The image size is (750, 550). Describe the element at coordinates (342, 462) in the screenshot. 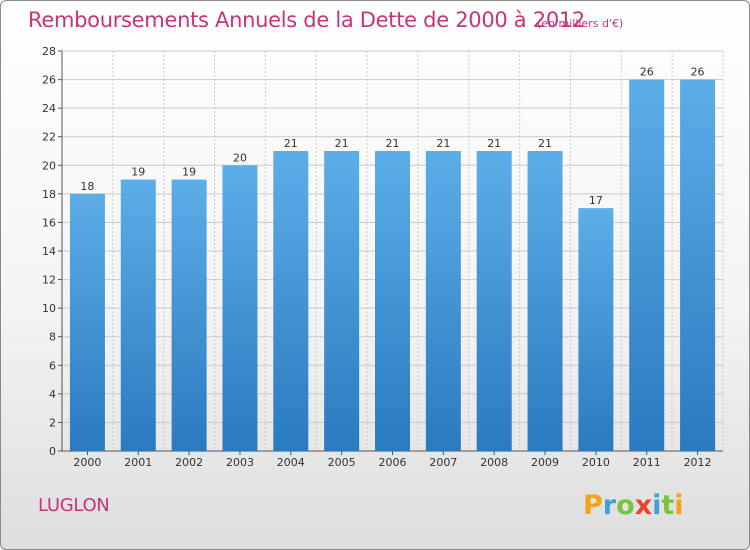

I see `x-tick-label: 2005` at that location.